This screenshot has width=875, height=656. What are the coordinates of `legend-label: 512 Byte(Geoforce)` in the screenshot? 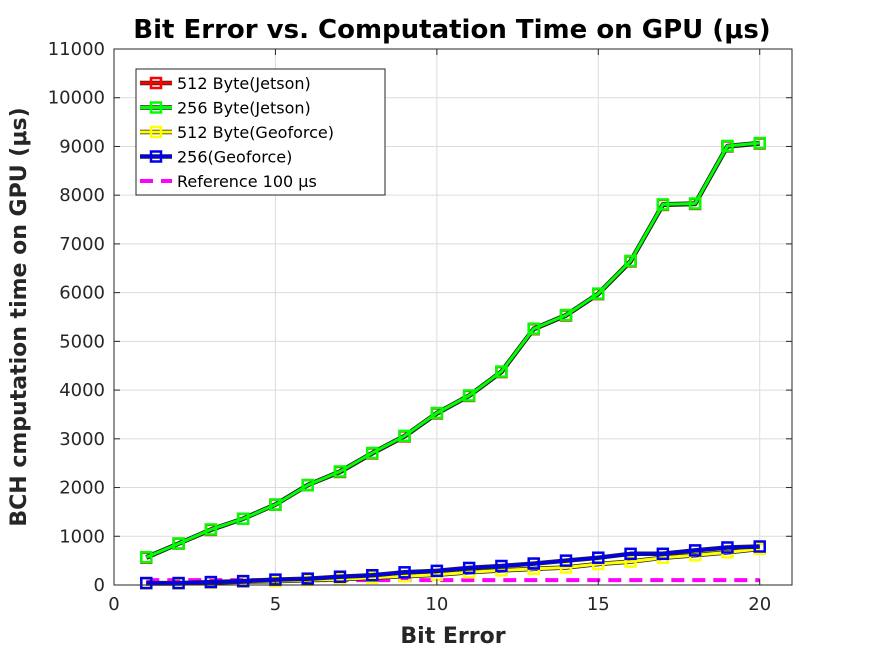 It's located at (255, 132).